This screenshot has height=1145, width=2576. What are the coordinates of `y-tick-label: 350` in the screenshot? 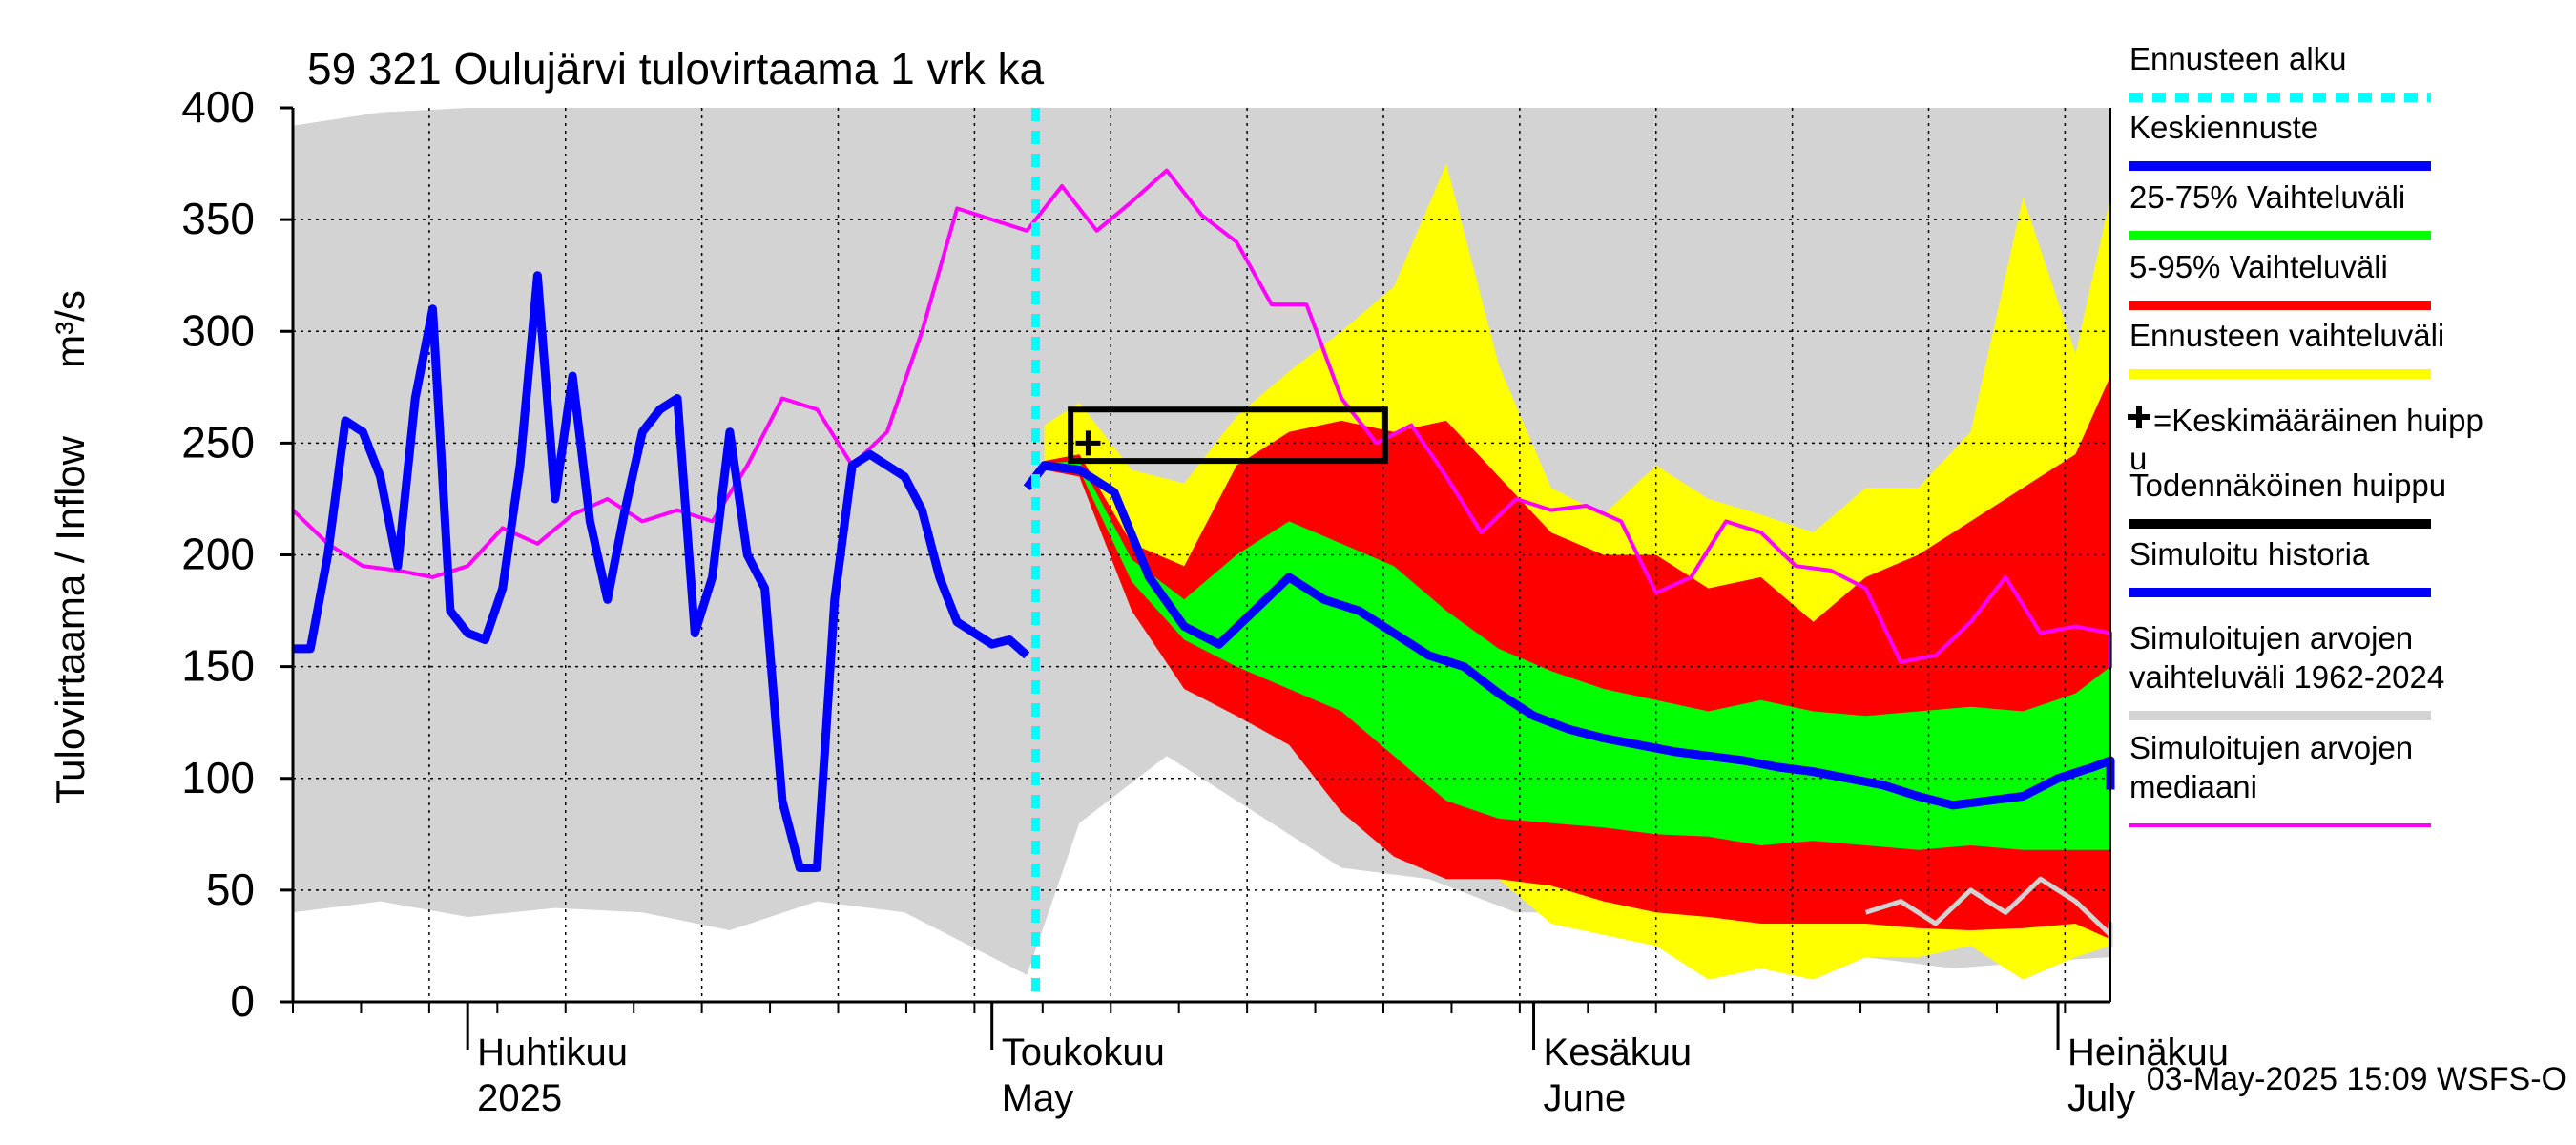 It's located at (218, 219).